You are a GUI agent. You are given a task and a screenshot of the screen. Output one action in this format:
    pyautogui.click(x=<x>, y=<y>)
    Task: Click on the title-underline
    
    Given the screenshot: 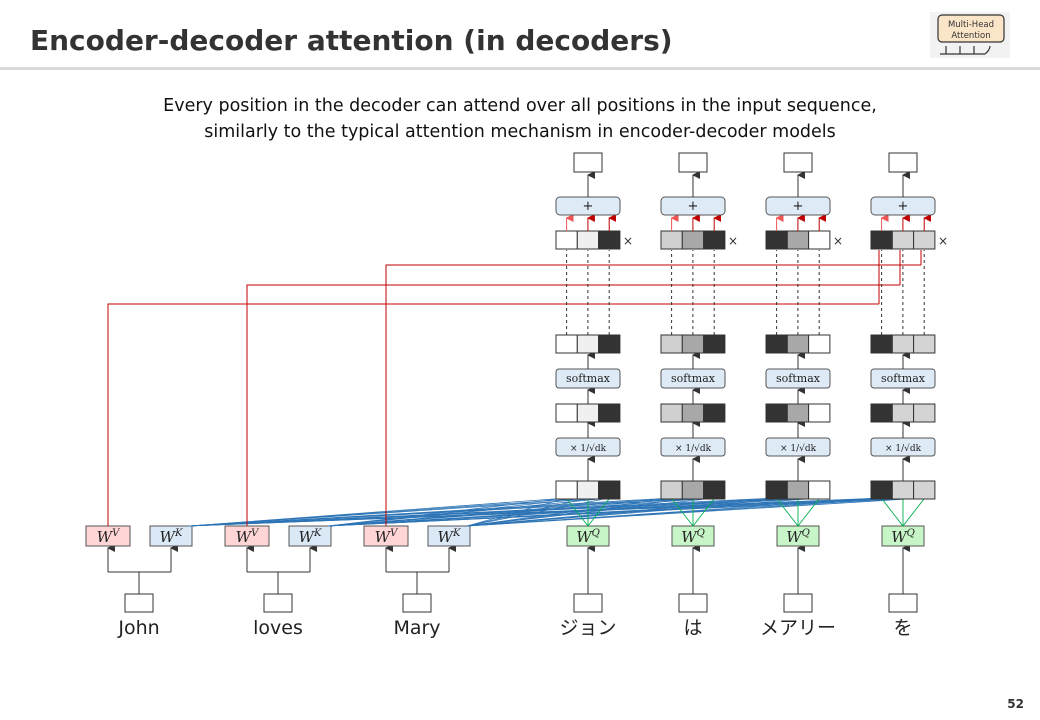 What is the action you would take?
    pyautogui.click(x=520, y=68)
    